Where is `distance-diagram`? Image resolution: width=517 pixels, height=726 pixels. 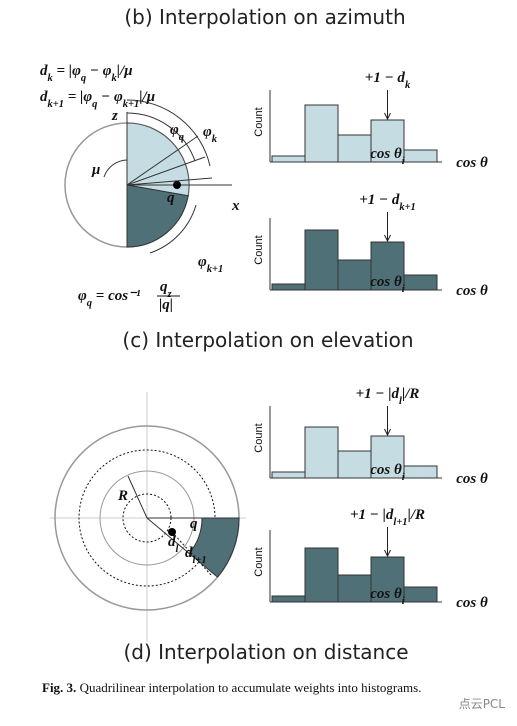
distance-diagram is located at coordinates (148, 517).